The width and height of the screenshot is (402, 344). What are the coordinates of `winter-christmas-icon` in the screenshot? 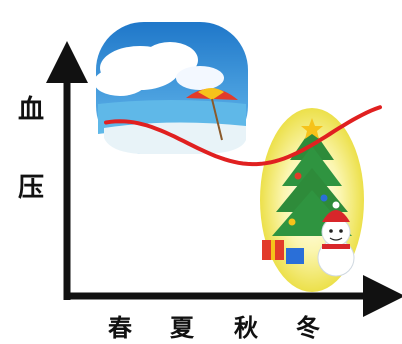 It's located at (312, 200).